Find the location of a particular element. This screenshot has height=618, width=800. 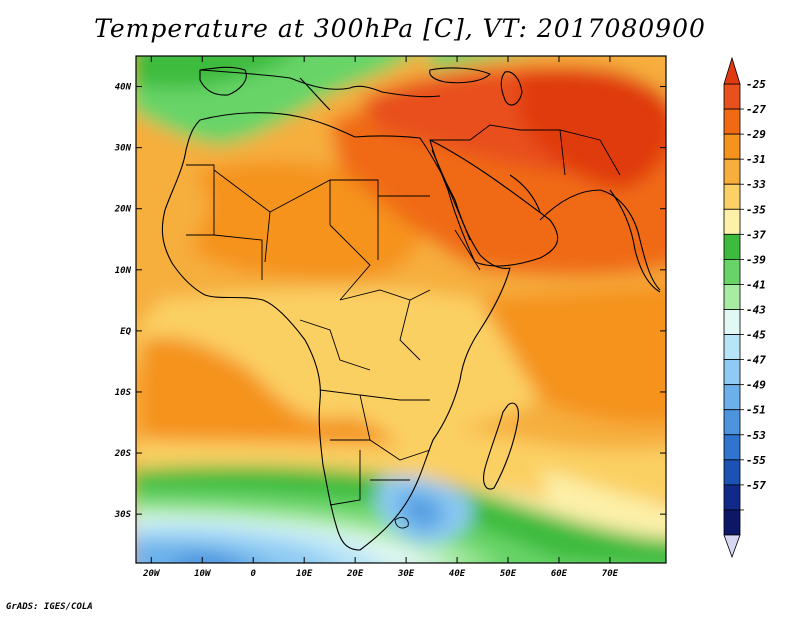

europe-coast is located at coordinates (320, 83).